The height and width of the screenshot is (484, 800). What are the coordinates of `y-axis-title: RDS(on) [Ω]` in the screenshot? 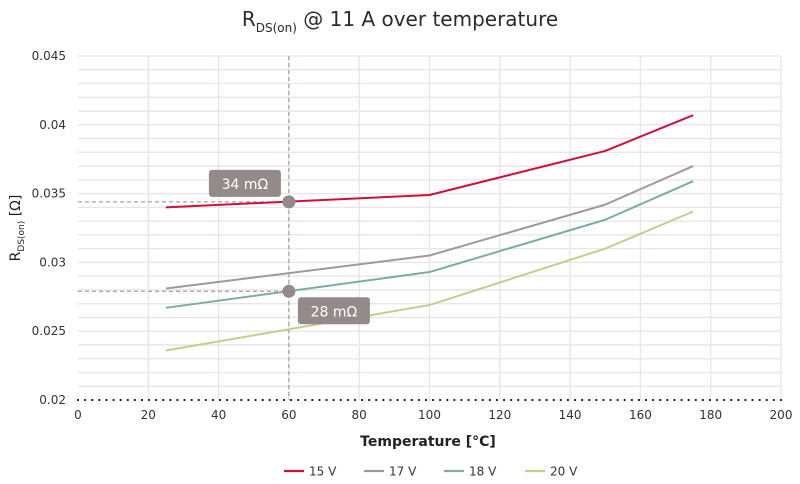 It's located at (17, 228).